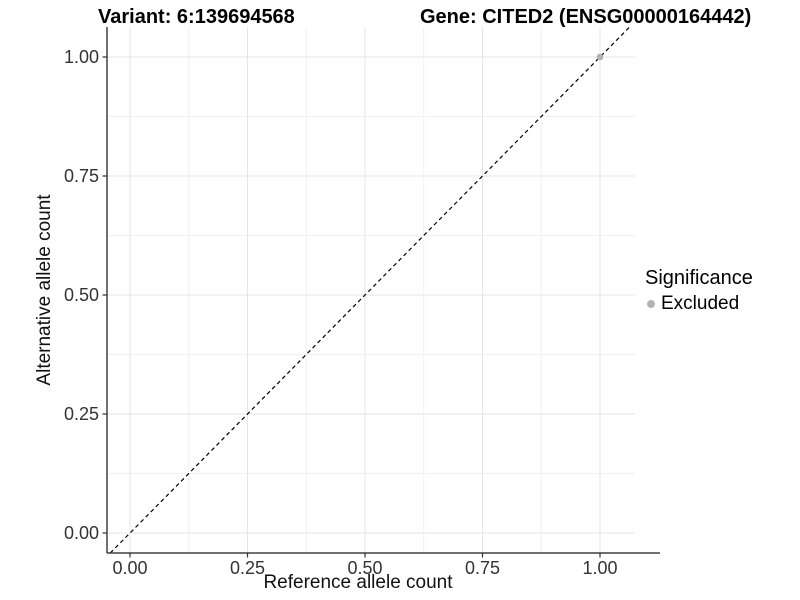 The image size is (800, 600). I want to click on legend-item-label: Excluded, so click(700, 303).